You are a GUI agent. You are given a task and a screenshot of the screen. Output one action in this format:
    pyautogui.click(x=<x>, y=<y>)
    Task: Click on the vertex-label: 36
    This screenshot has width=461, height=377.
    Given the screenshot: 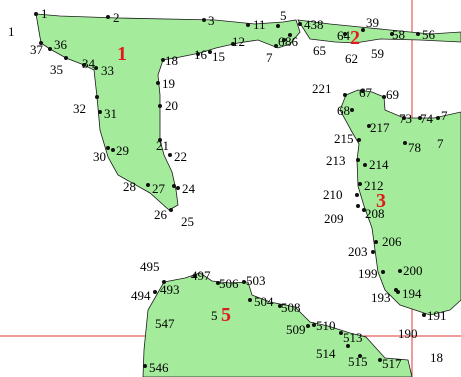 What is the action you would take?
    pyautogui.click(x=61, y=44)
    